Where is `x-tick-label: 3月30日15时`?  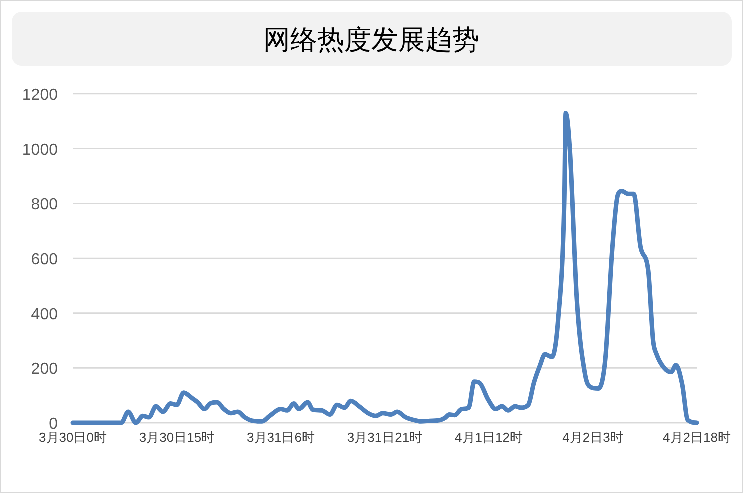 x-tick-label: 3月30日15时 is located at coordinates (177, 437).